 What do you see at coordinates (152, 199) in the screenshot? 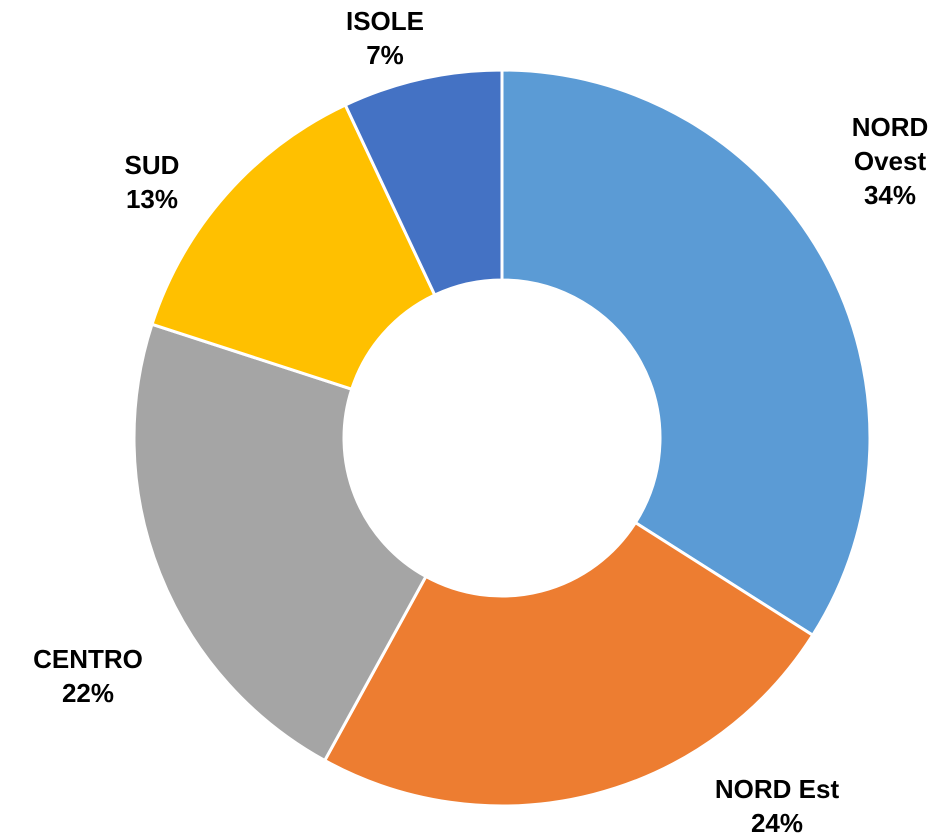
I see `value-label: 13%` at bounding box center [152, 199].